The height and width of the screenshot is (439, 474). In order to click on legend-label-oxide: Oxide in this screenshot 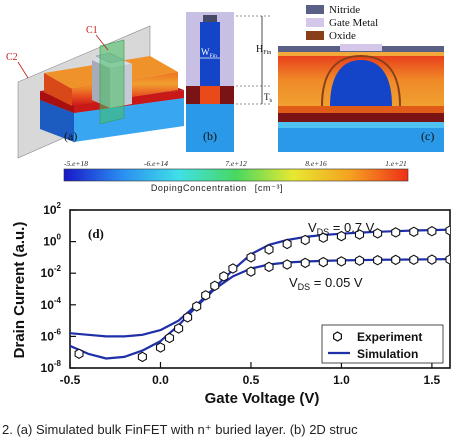, I will do `click(342, 36)`.